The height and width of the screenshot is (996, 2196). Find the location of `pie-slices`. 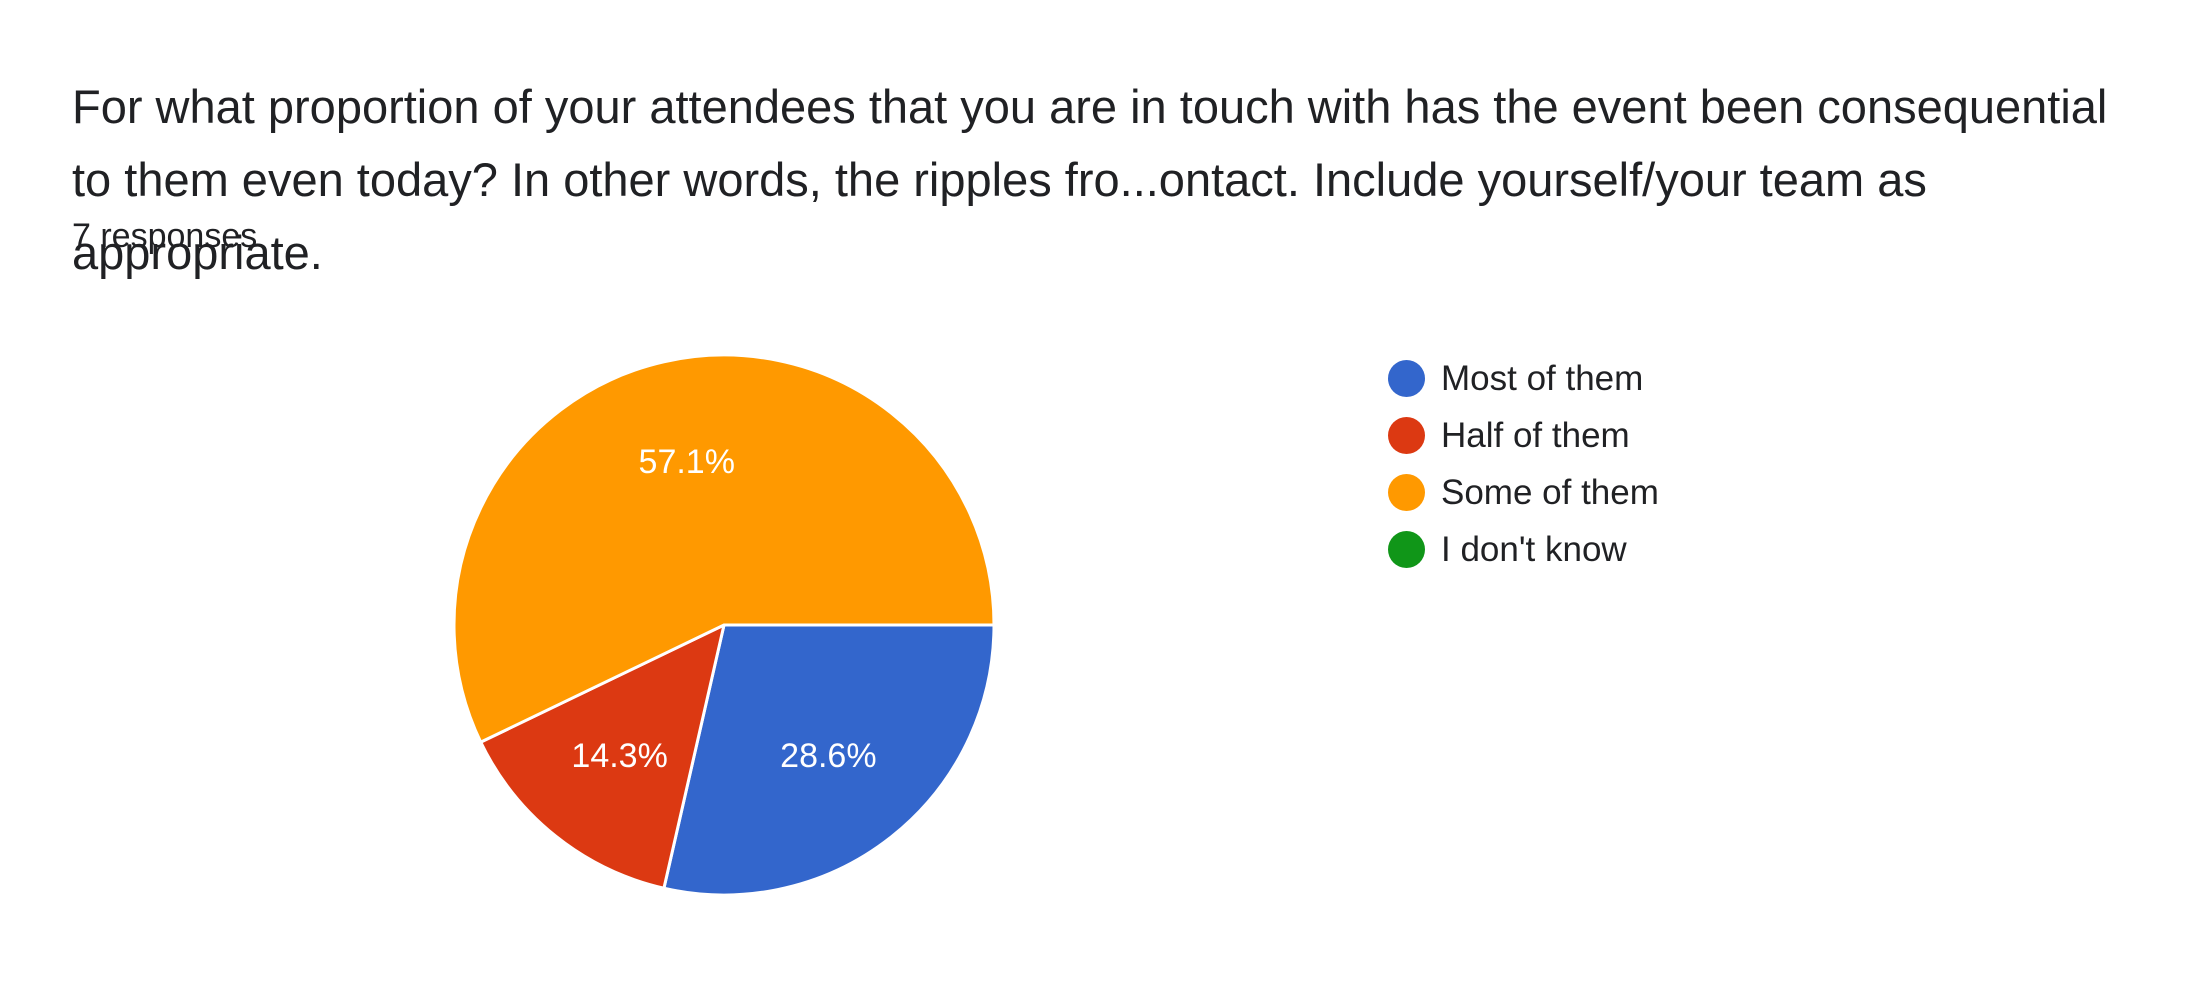

pie-slices is located at coordinates (724, 625).